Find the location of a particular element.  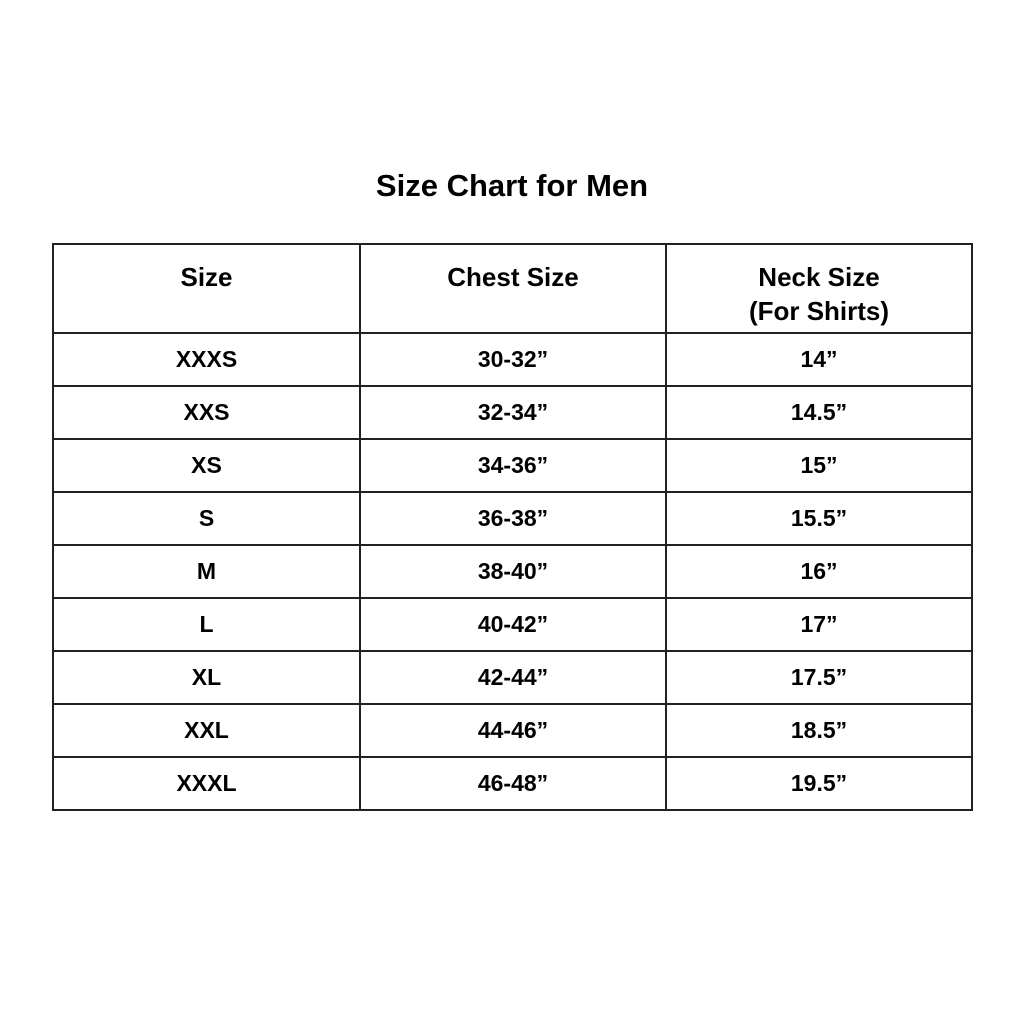

cell-neck: 15.5” is located at coordinates (819, 518).